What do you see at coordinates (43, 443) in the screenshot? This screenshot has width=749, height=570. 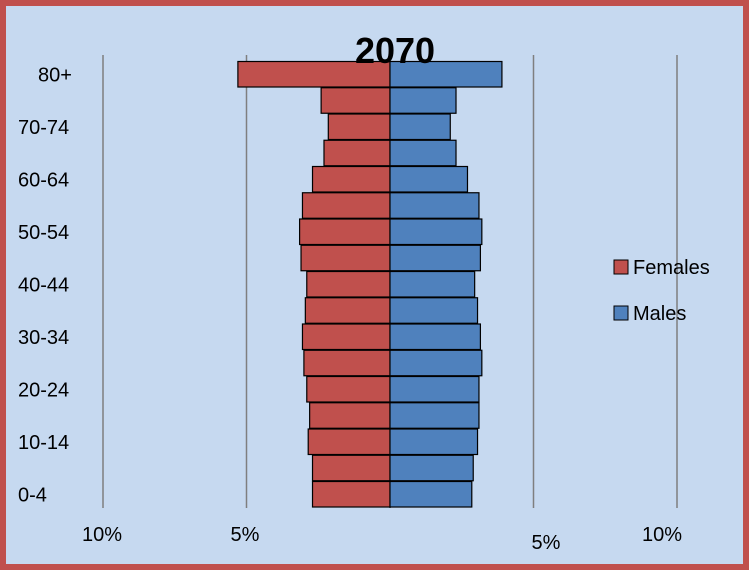 I see `y-tick-label: 10-14` at bounding box center [43, 443].